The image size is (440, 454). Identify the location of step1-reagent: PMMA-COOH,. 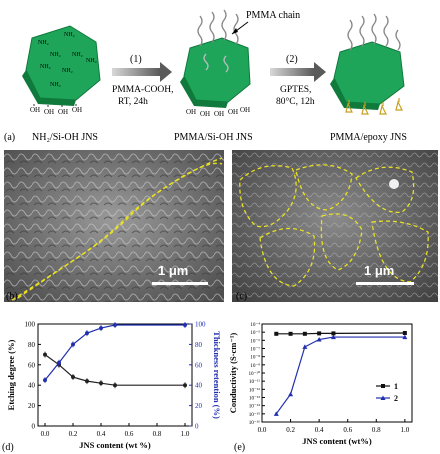
(143, 90).